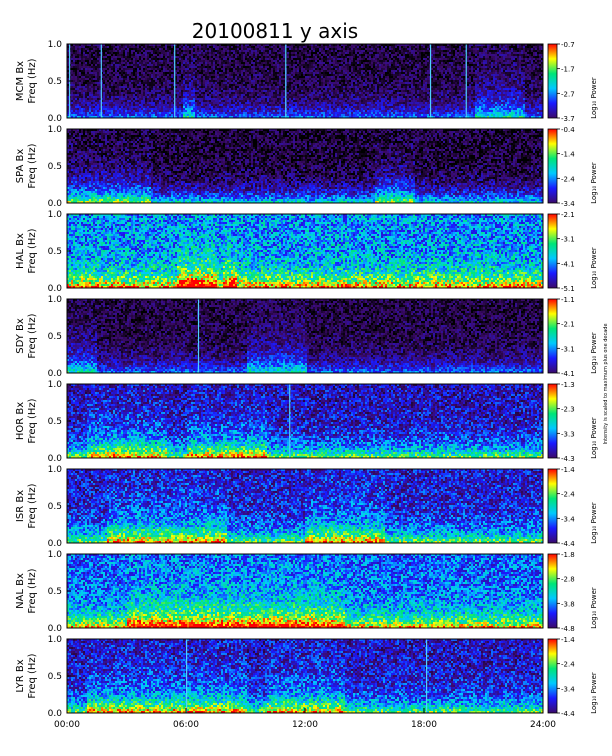  Describe the element at coordinates (568, 289) in the screenshot. I see `colorbar-tick-label: -5.1` at that location.